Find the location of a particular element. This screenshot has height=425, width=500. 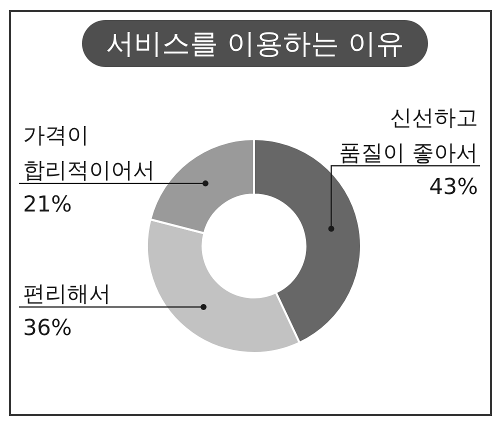

slice-label: 편리해서 is located at coordinates (67, 295).